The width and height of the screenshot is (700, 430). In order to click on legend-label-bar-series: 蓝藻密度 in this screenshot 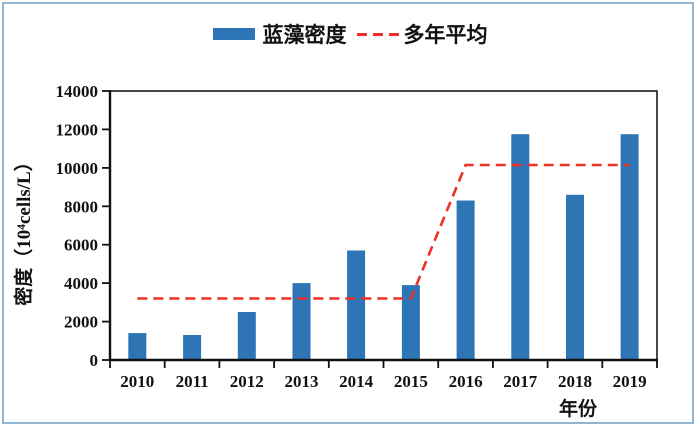, I will do `click(304, 35)`.